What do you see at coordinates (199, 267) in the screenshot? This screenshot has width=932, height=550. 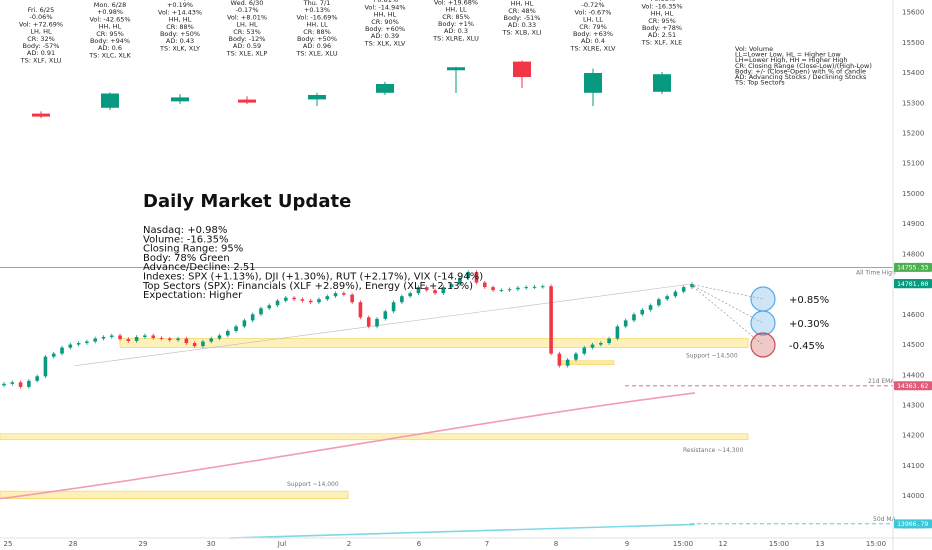 I see `update-line: Advance/Decline: 2.51` at bounding box center [199, 267].